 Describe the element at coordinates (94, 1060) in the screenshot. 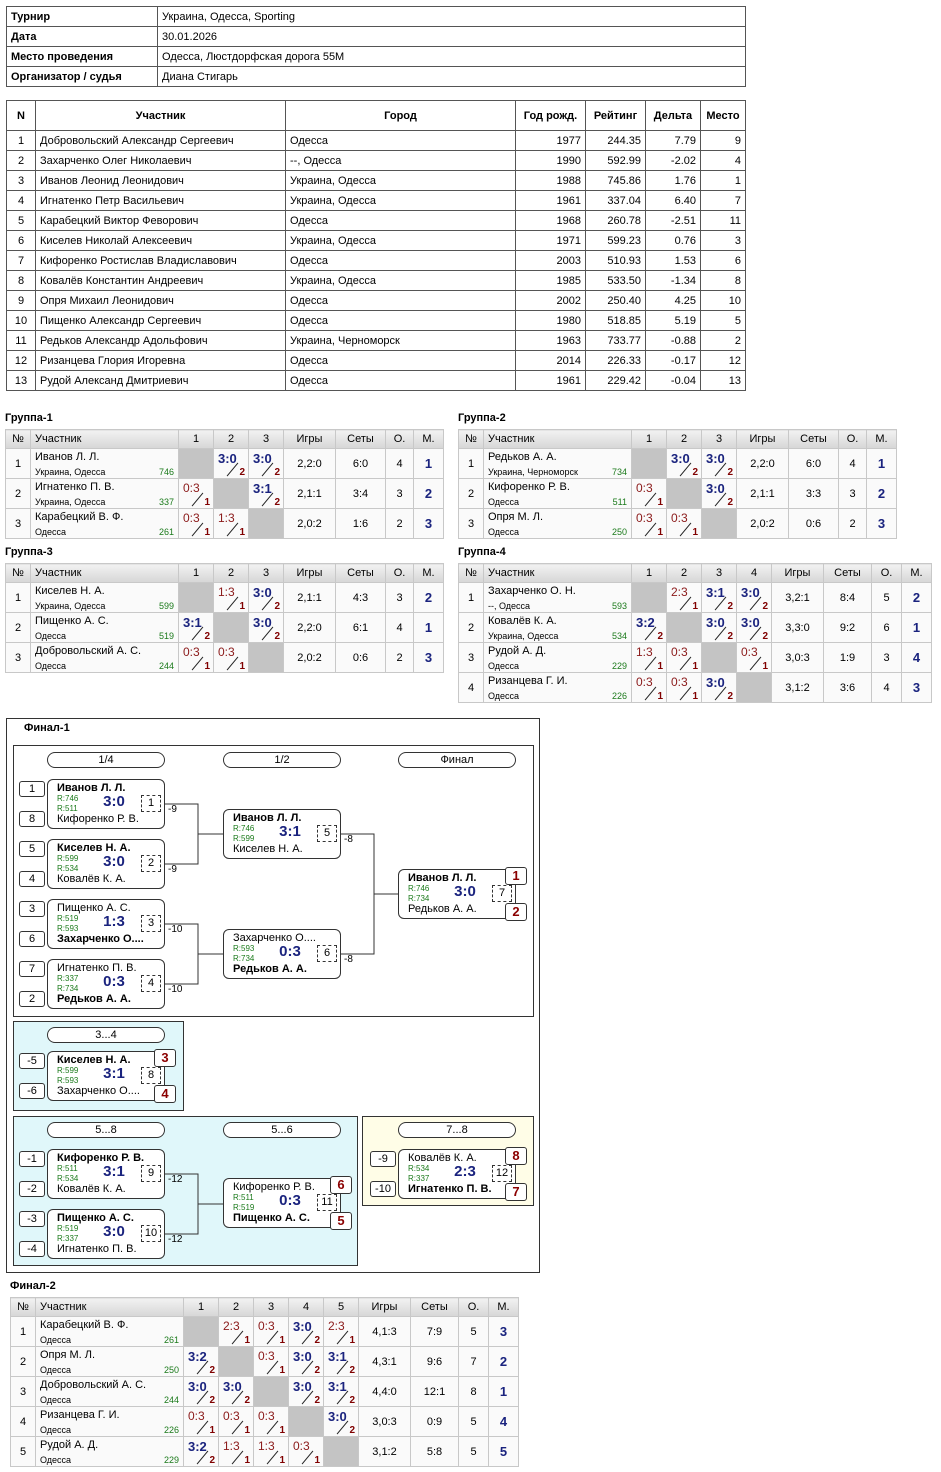

I see `top-player: Киселев Н. А.` at that location.